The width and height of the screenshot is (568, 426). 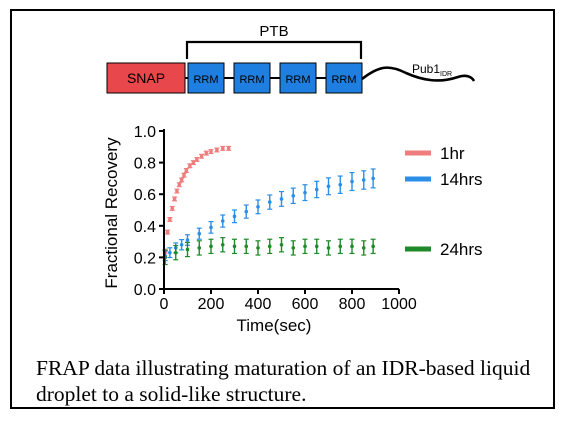 I want to click on x-tick-label-3: 600, so click(x=305, y=304).